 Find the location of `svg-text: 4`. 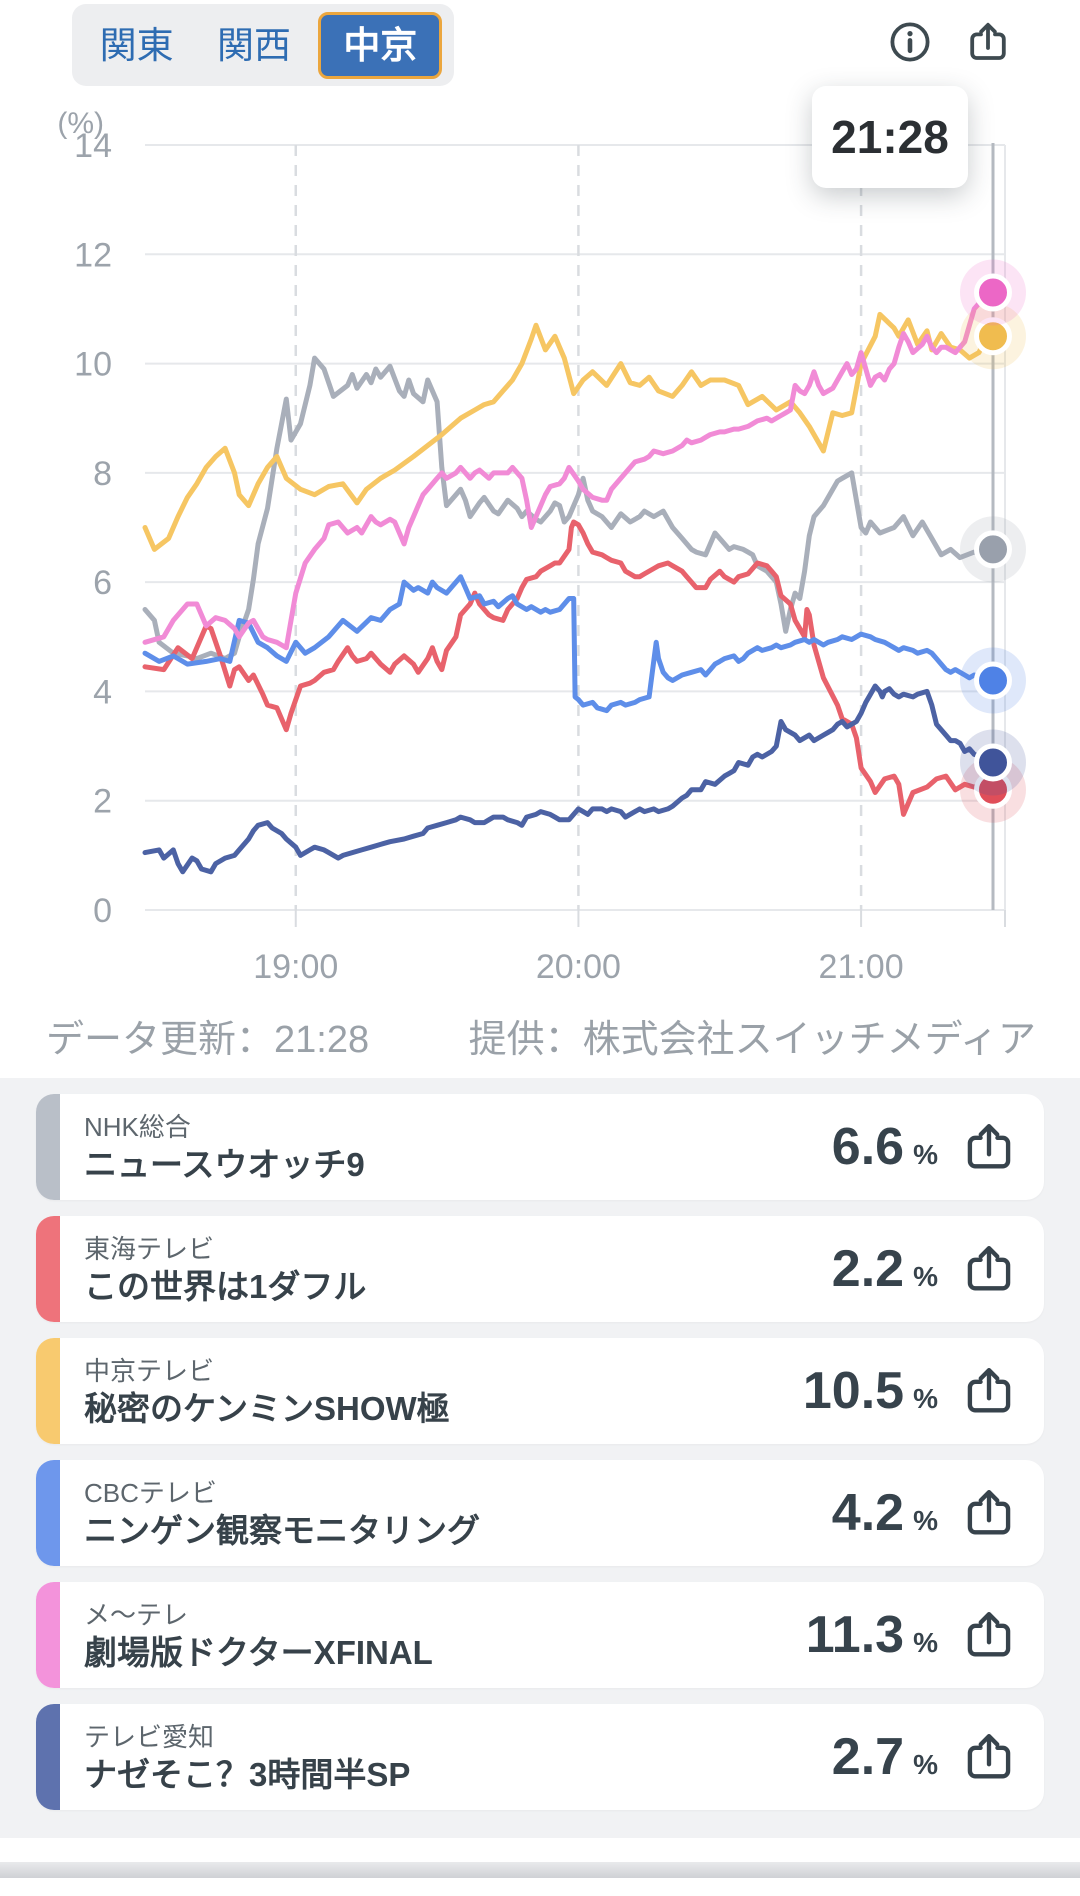

svg-text: 4 is located at coordinates (102, 692).